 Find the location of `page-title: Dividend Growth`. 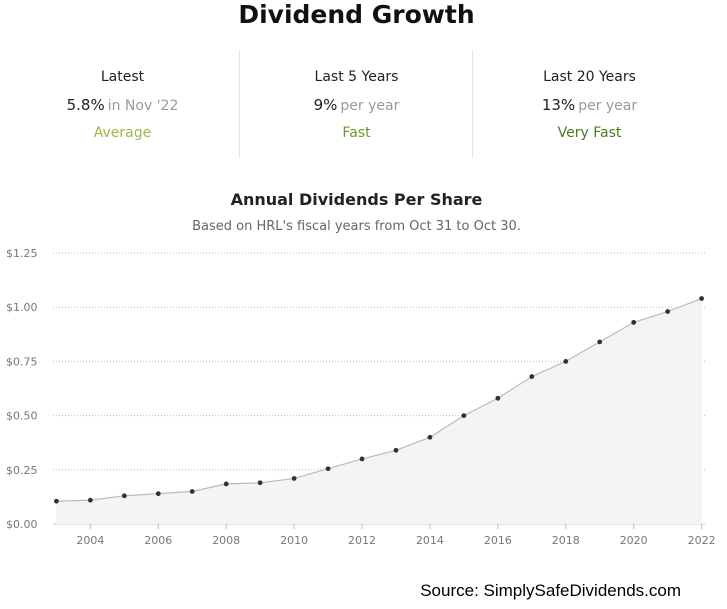

page-title: Dividend Growth is located at coordinates (356, 14).